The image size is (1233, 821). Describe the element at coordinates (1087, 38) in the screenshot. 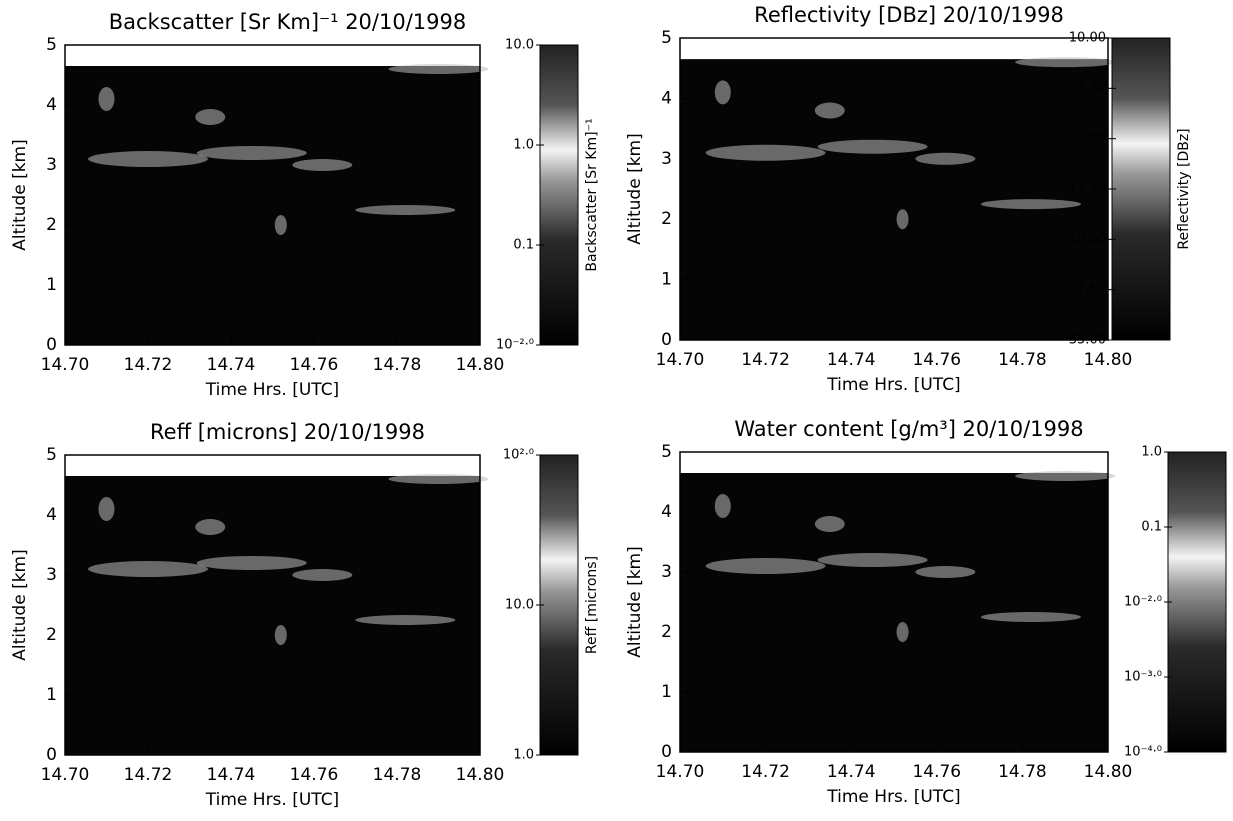

I see `colorbar-tick-label: 10.00` at that location.